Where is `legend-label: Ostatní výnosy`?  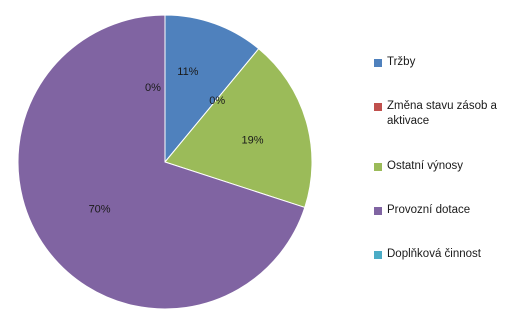
legend-label: Ostatní výnosy is located at coordinates (425, 166).